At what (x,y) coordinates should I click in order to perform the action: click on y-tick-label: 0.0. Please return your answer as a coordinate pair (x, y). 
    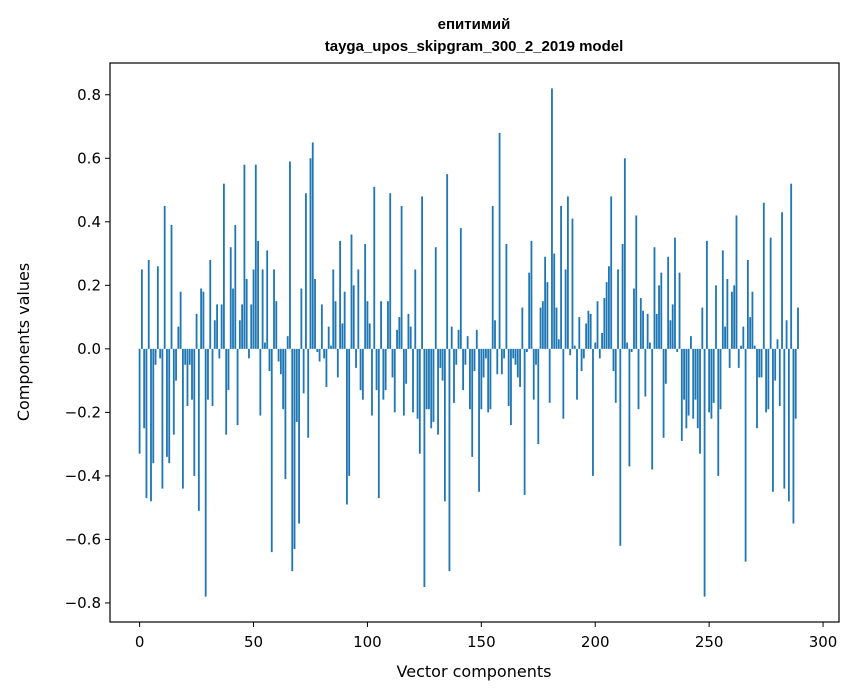
    Looking at the image, I should click on (89, 349).